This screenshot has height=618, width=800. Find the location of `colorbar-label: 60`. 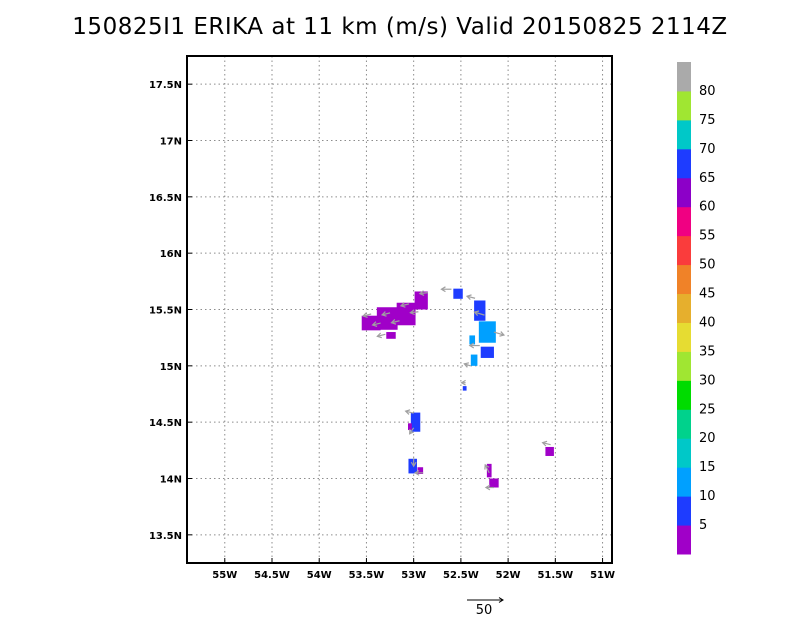

colorbar-label: 60 is located at coordinates (707, 207).